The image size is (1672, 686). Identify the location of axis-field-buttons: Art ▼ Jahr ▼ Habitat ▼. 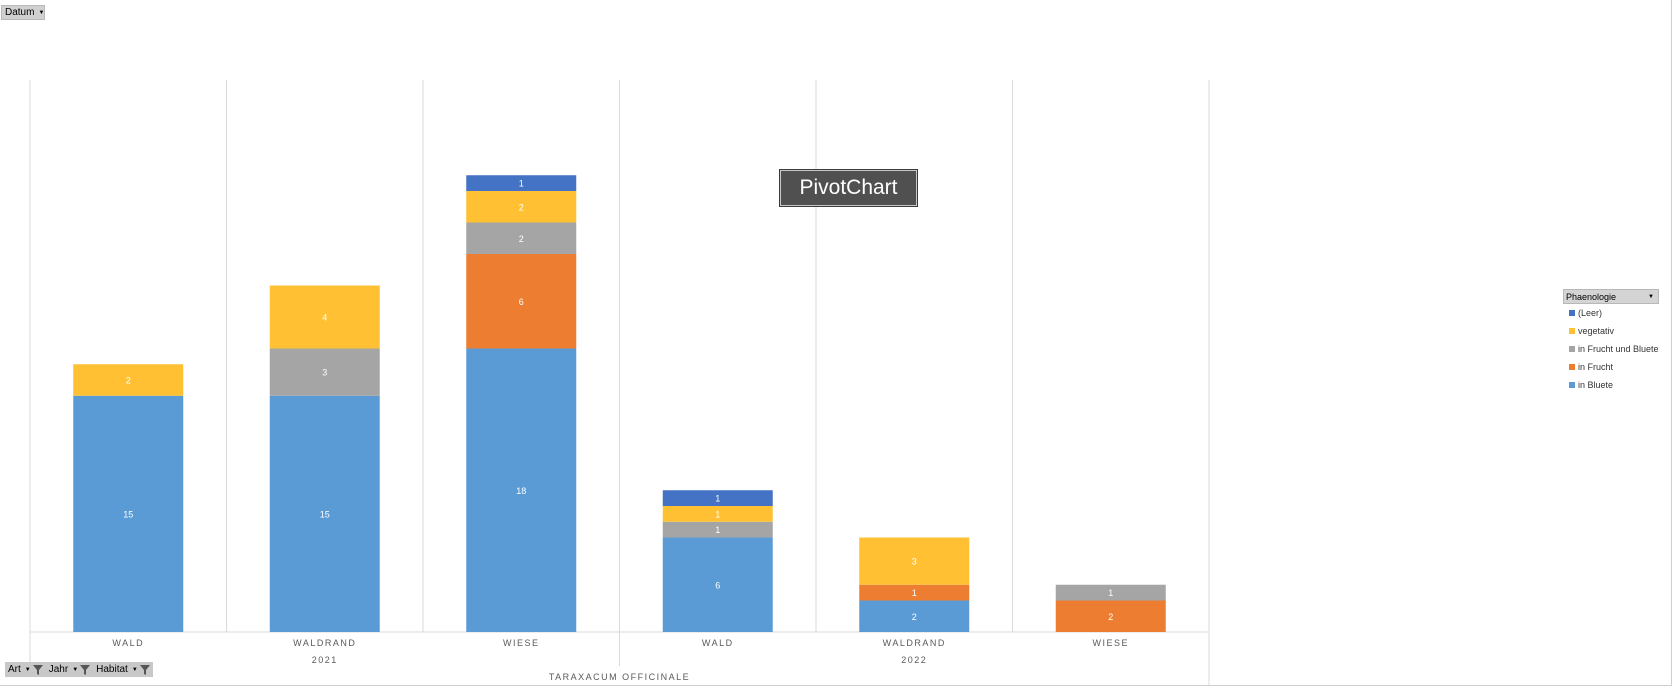
(79, 669).